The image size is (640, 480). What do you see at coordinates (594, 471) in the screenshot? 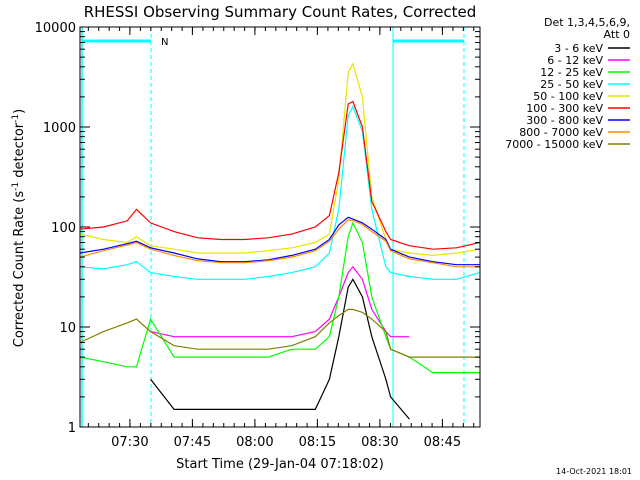
I see `timestamp: 14-Oct-2021 18:01` at bounding box center [594, 471].